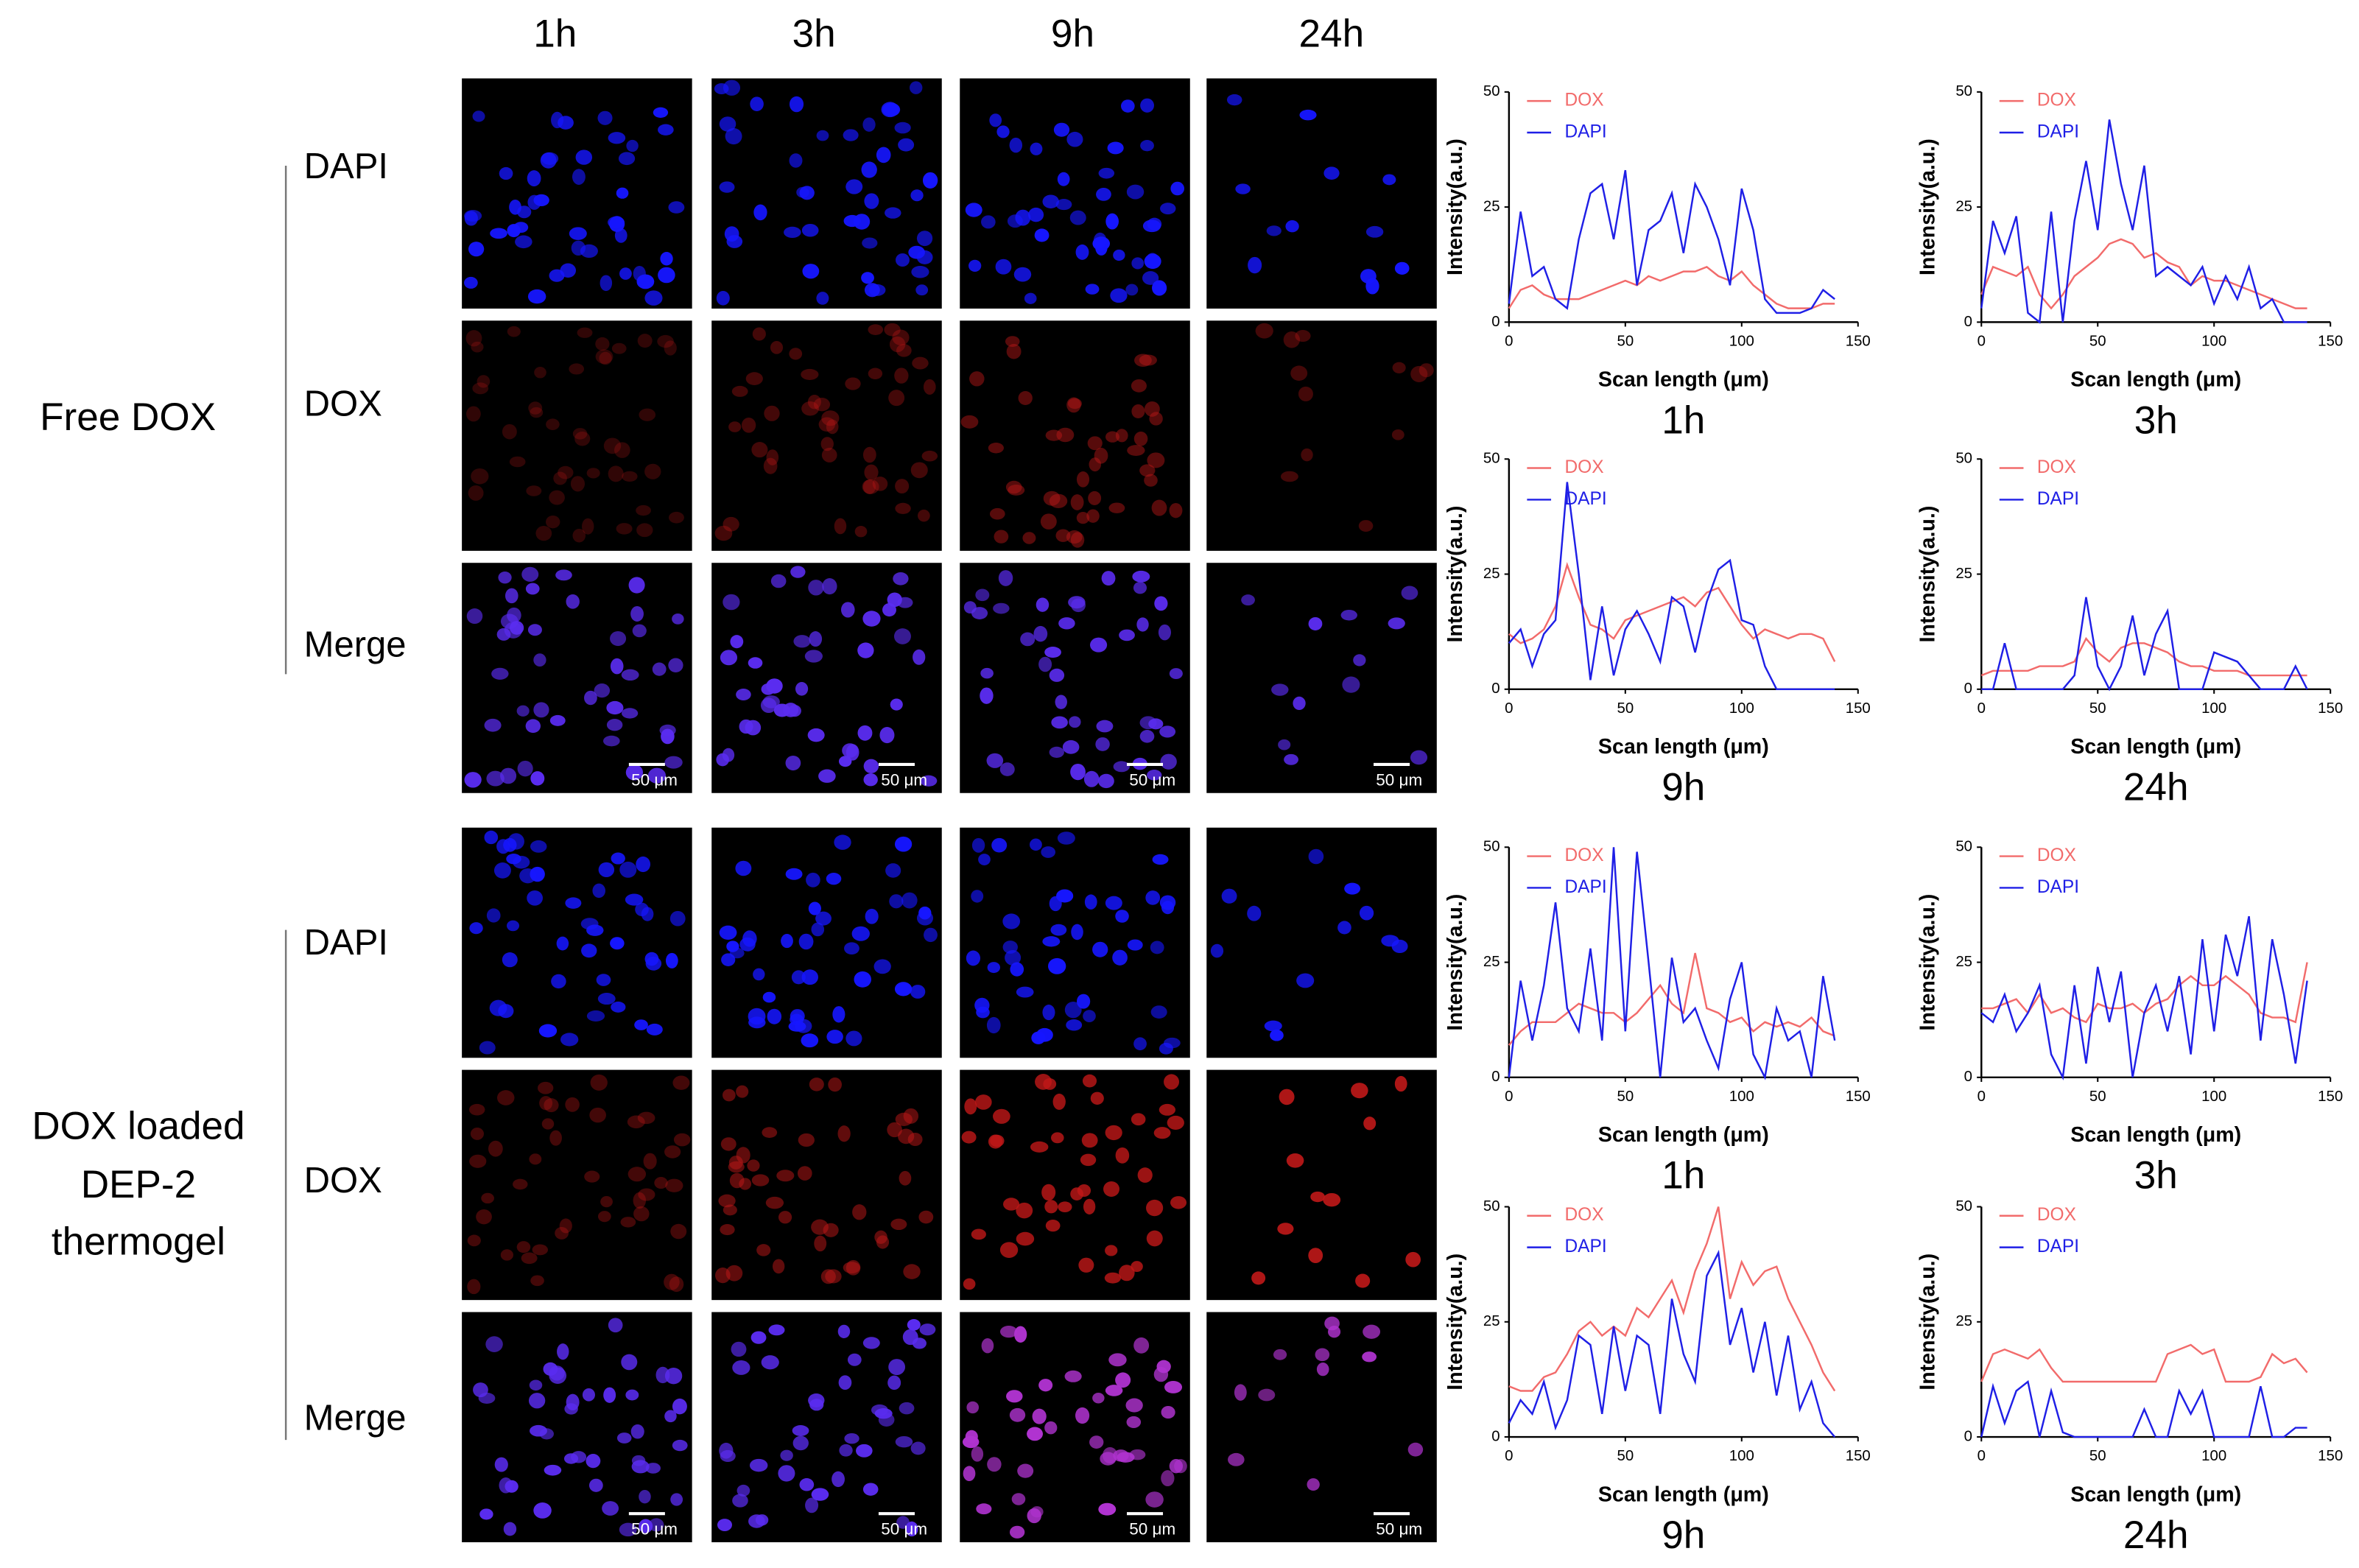 The width and height of the screenshot is (2359, 1568). Describe the element at coordinates (2056, 100) in the screenshot. I see `legend-label: DOX` at that location.